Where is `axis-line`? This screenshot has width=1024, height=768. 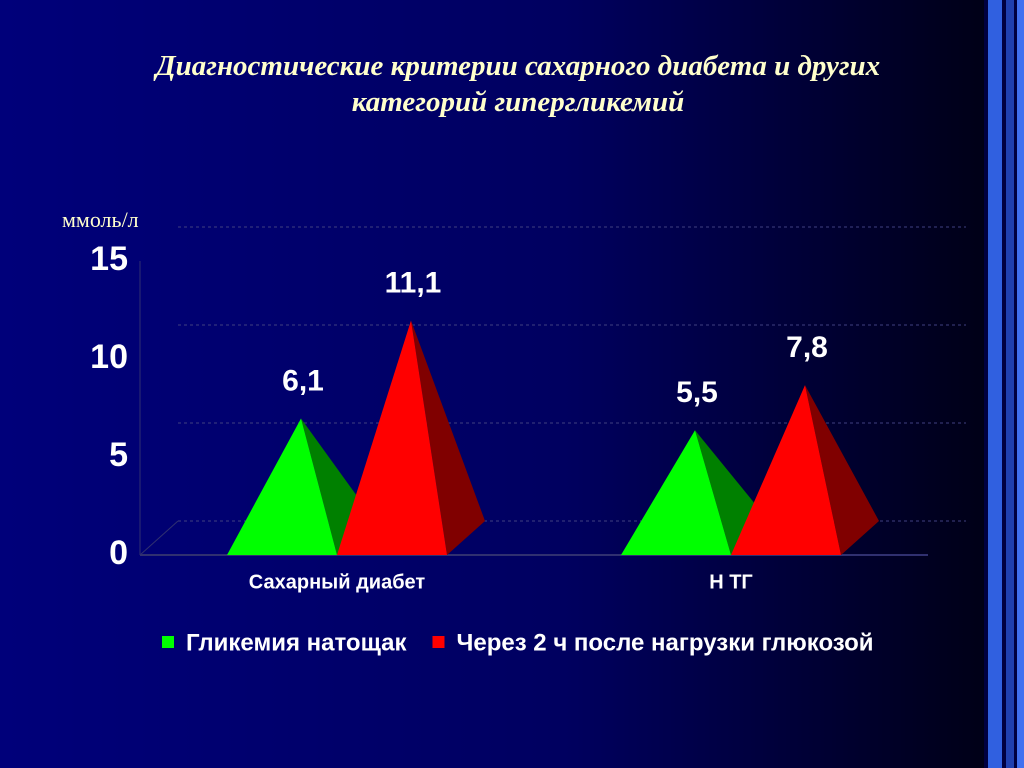 axis-line is located at coordinates (159, 538).